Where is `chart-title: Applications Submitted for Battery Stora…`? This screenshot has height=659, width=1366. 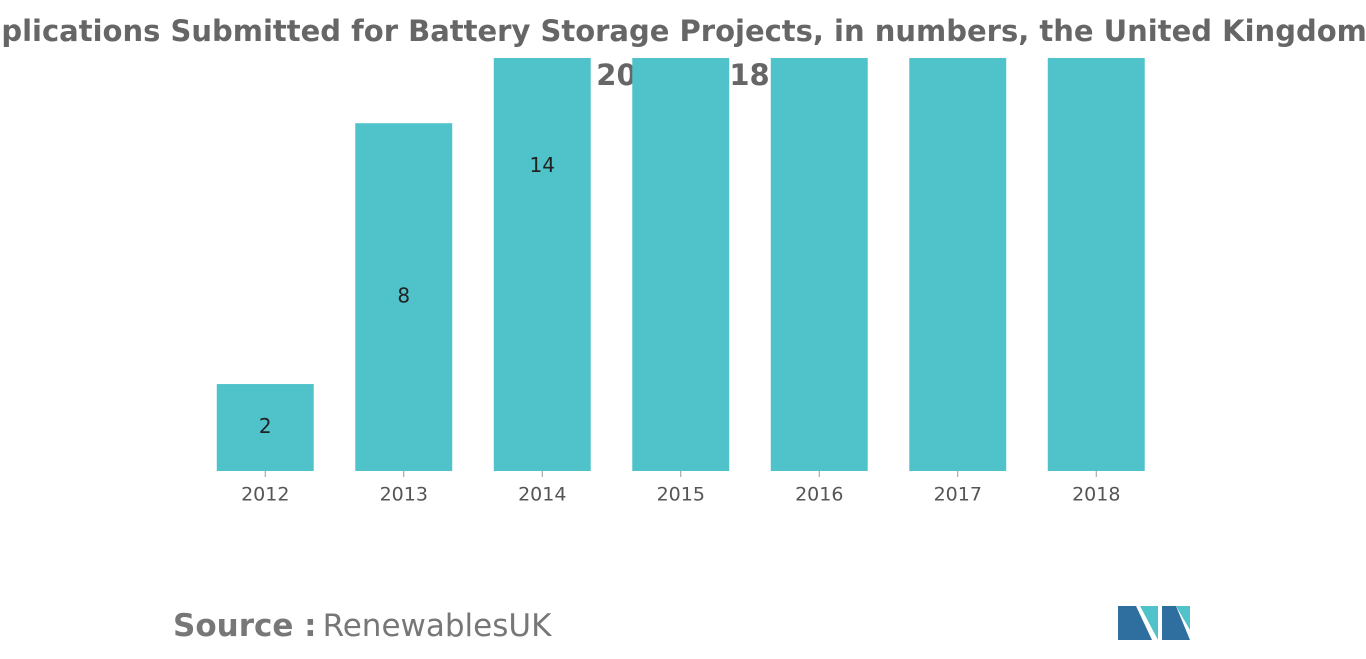
chart-title: Applications Submitted for Battery Stora… is located at coordinates (683, 31).